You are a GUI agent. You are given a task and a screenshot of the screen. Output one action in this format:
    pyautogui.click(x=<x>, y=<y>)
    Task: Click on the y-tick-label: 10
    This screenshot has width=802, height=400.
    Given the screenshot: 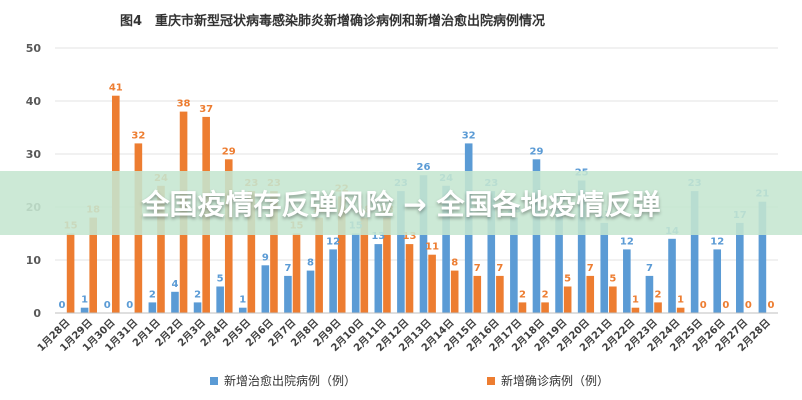 What is the action you would take?
    pyautogui.click(x=34, y=260)
    